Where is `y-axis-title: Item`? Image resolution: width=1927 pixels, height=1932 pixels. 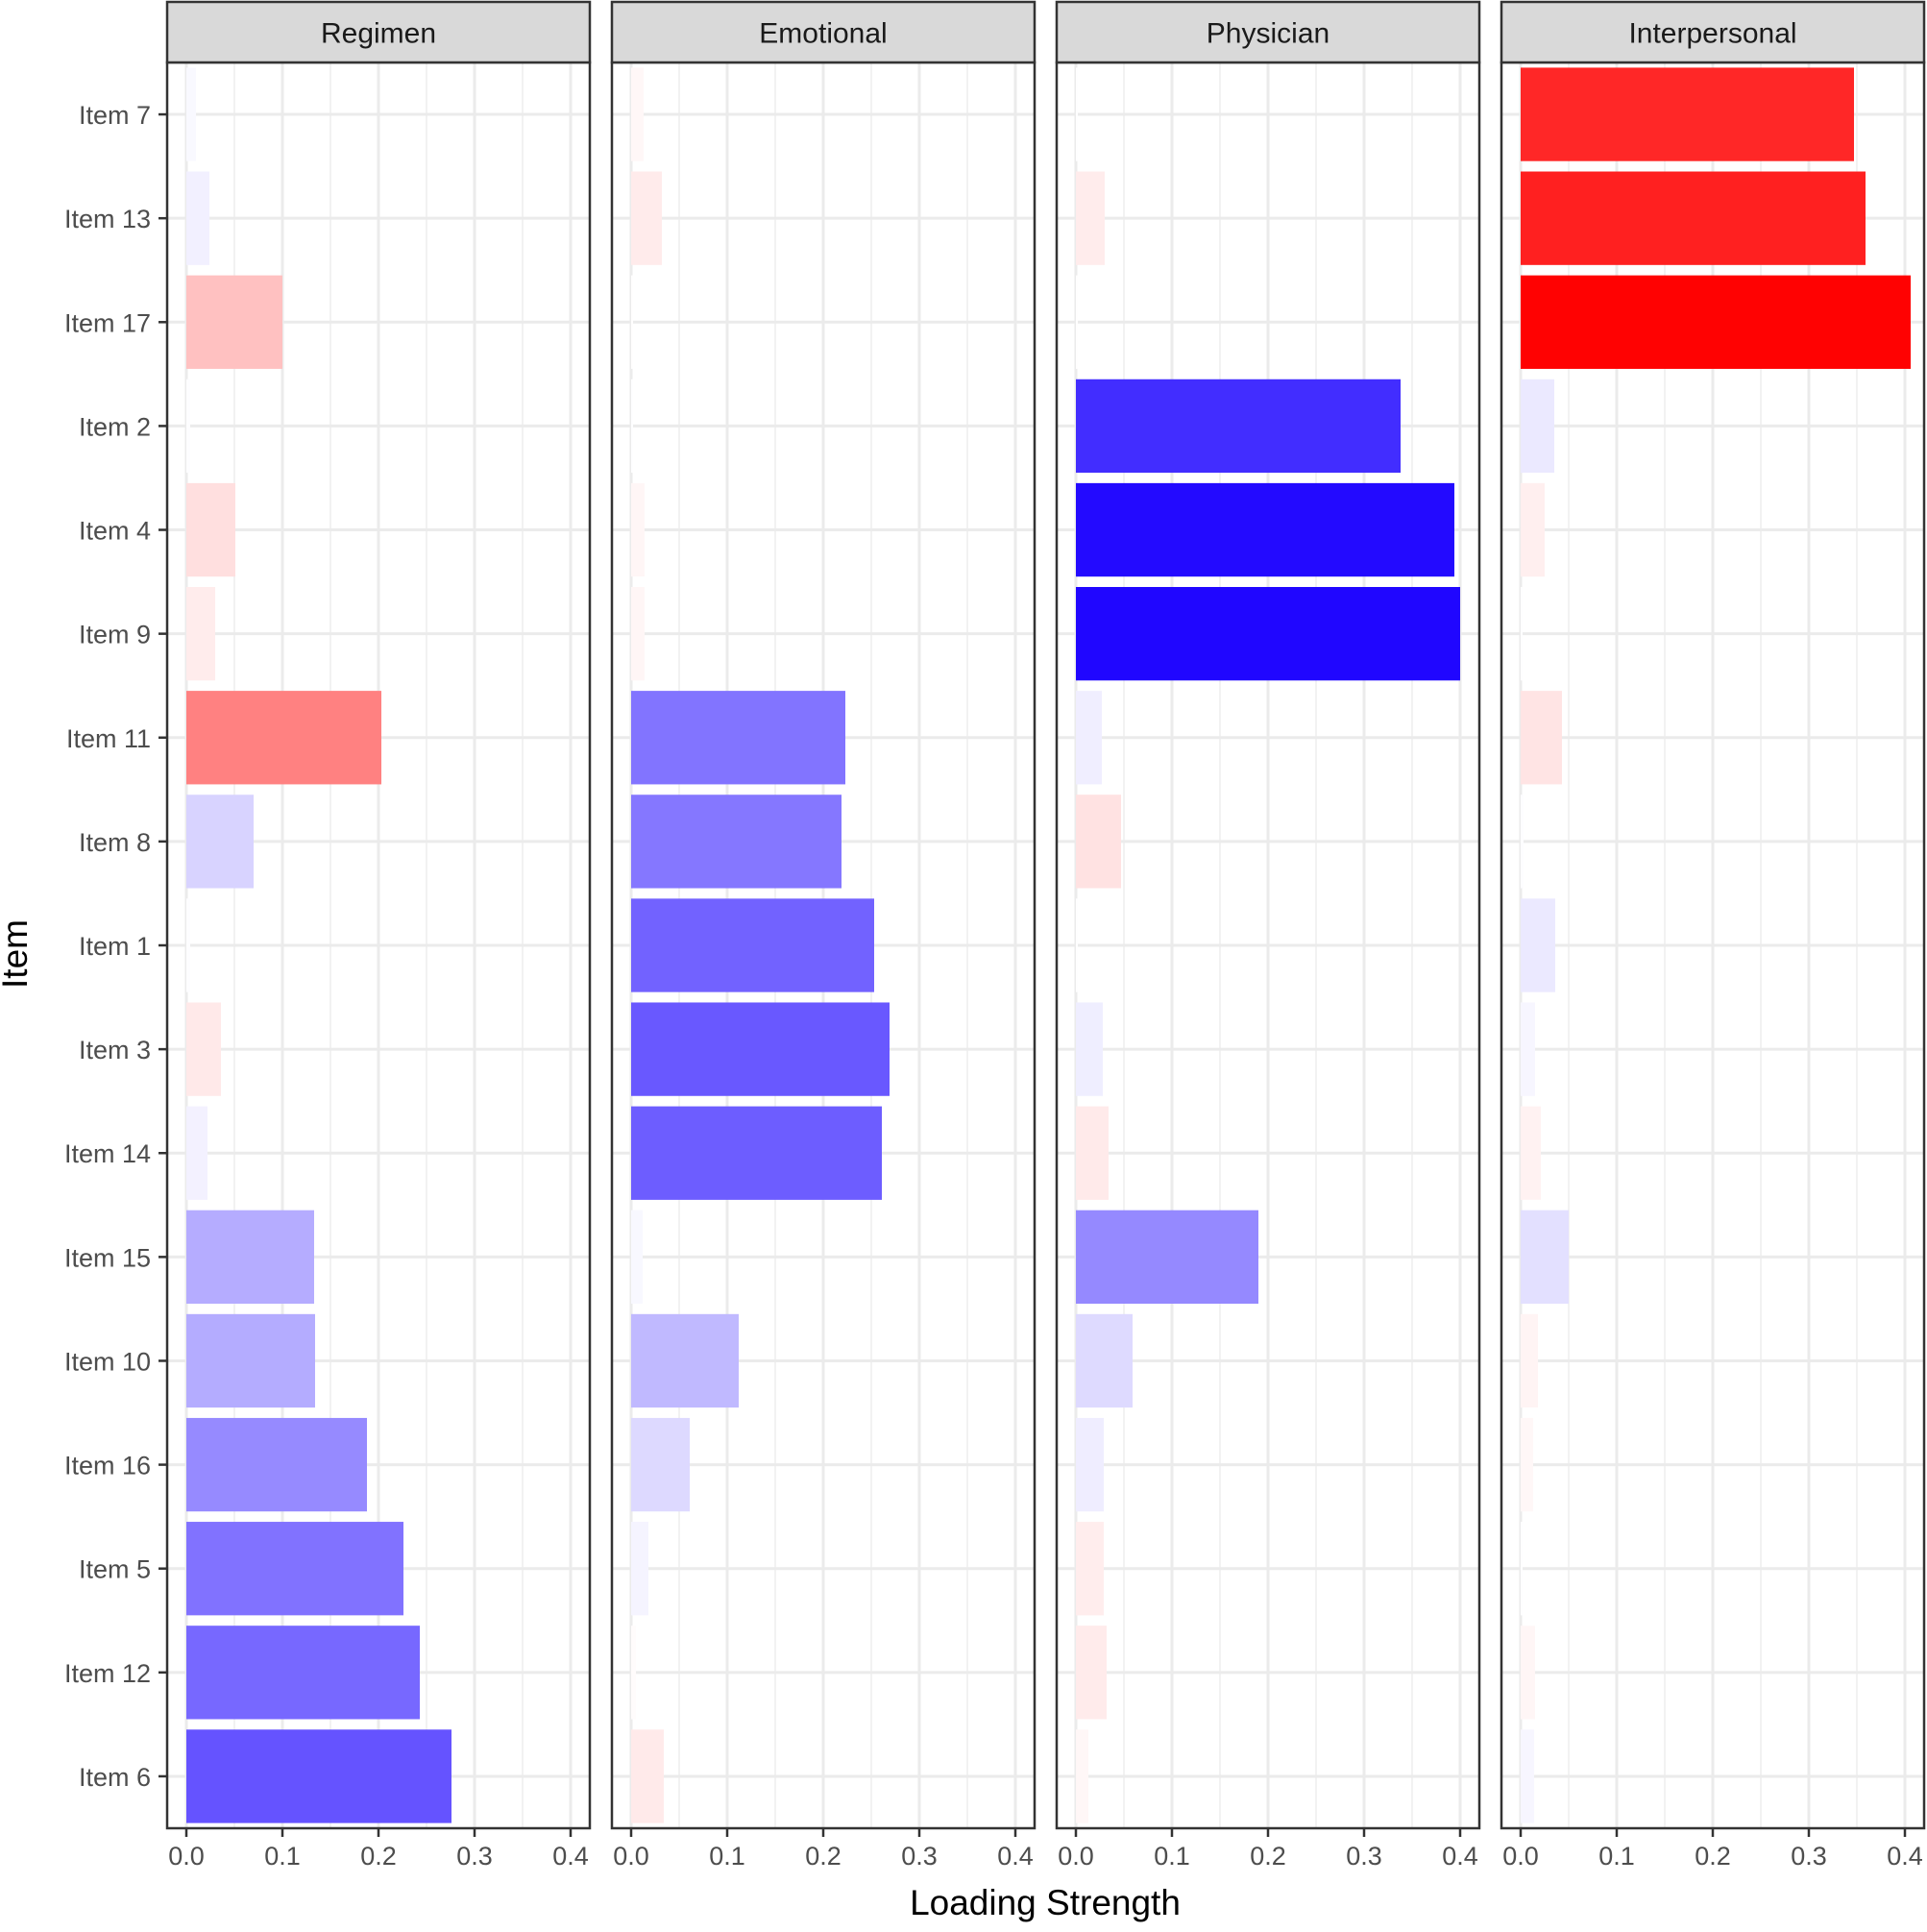
y-axis-title: Item is located at coordinates (17, 954).